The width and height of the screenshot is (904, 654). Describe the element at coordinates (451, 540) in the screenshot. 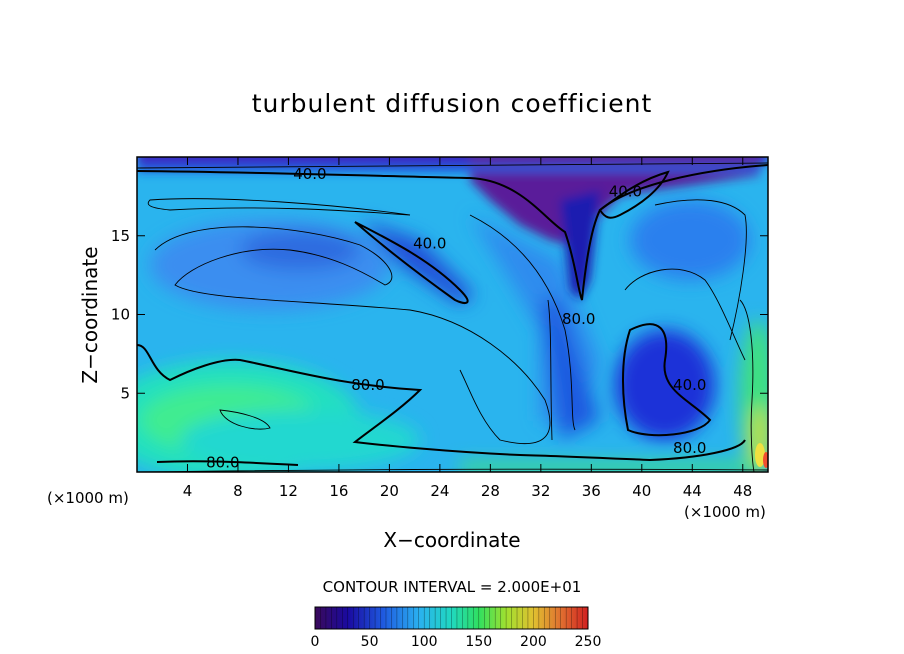

I see `x-axis-title: X−coordinate` at that location.